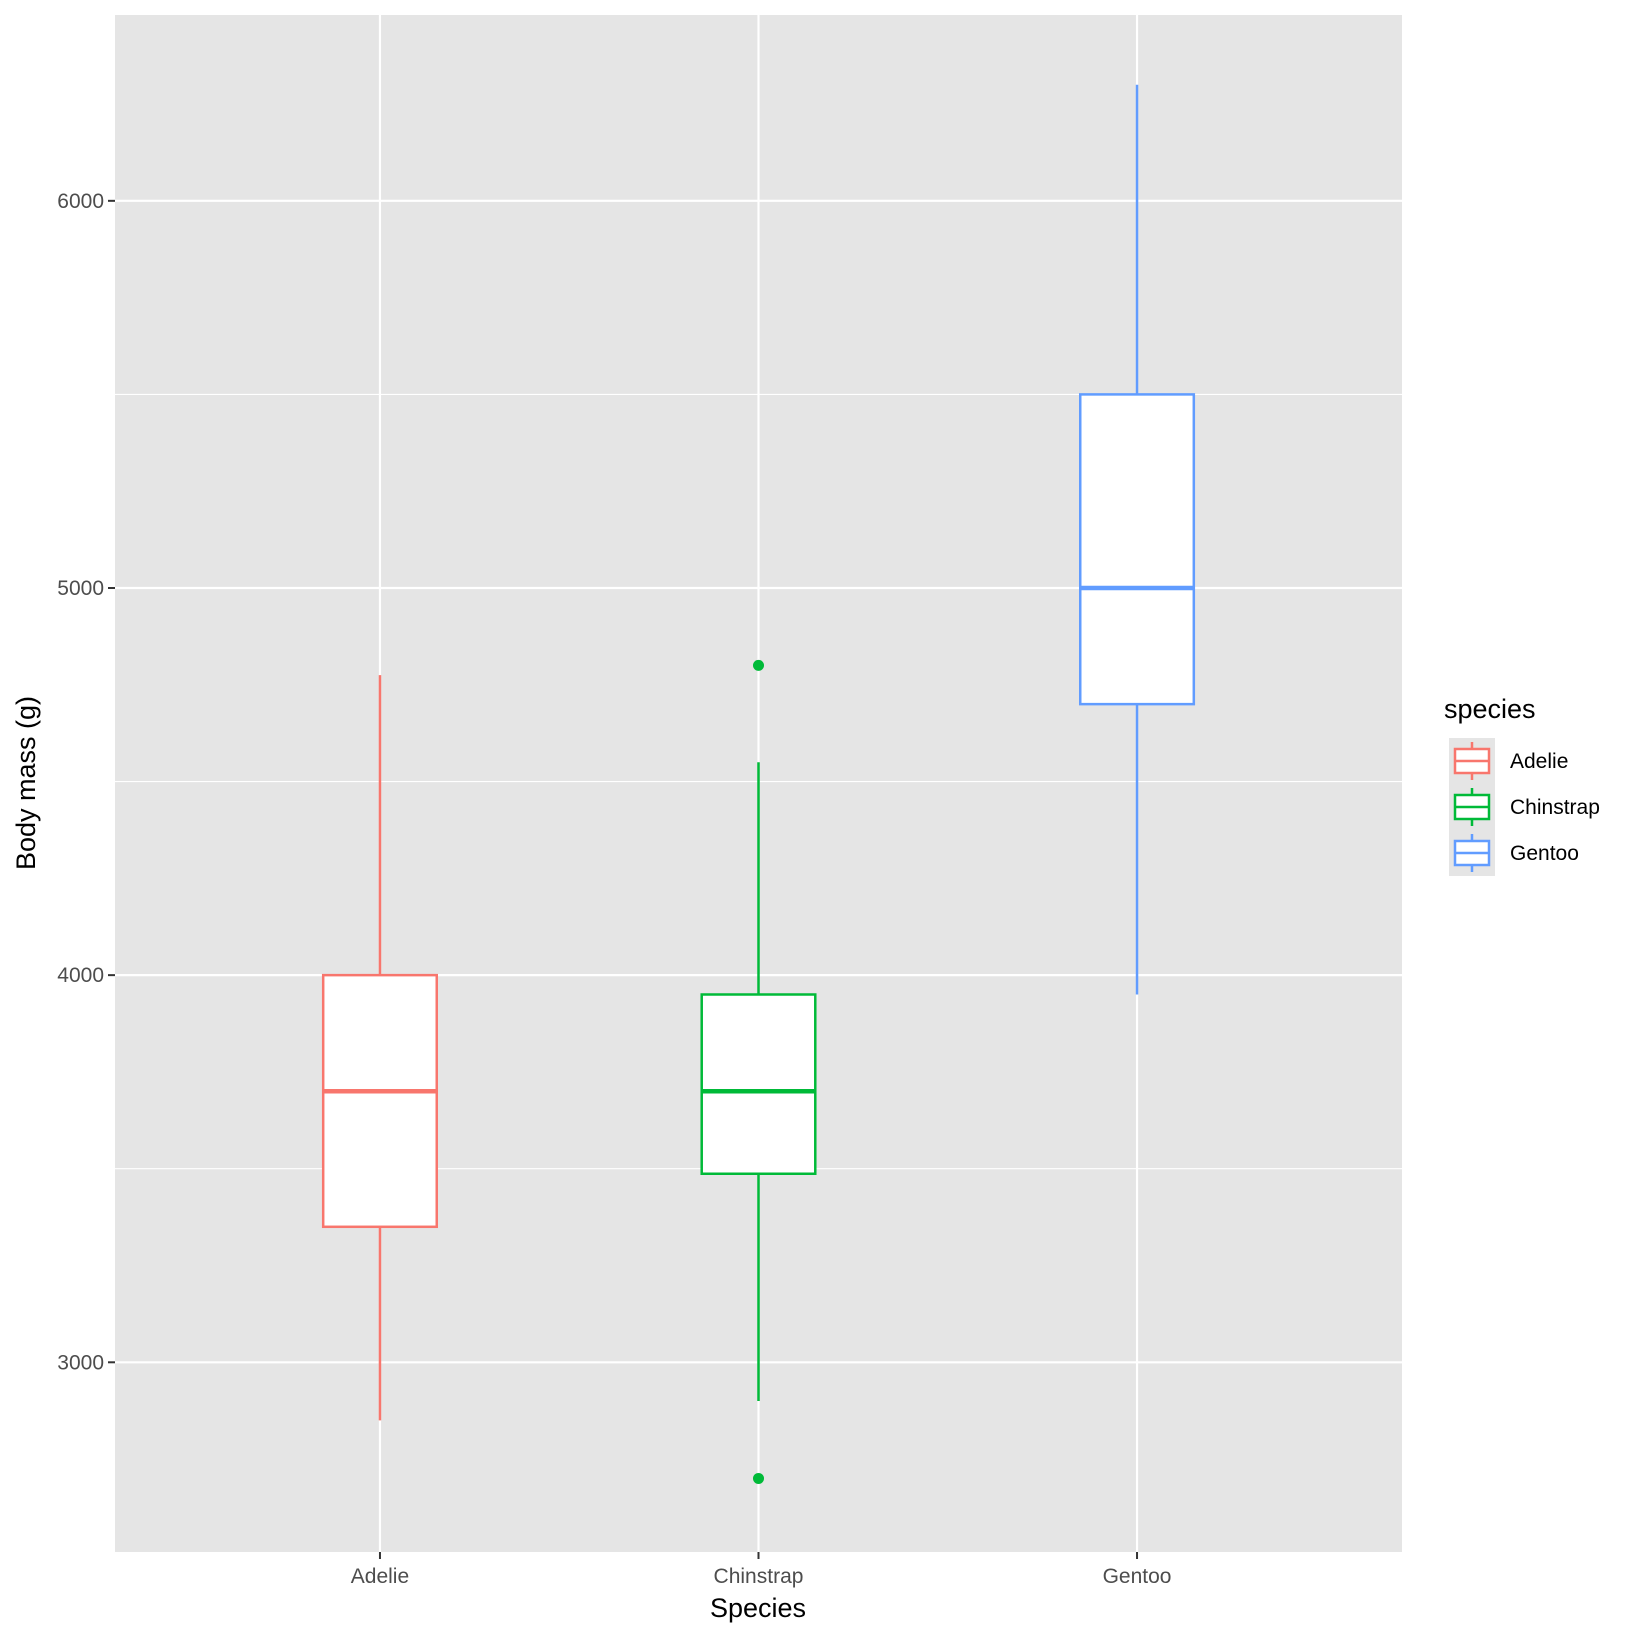 This screenshot has height=1632, width=1632. Describe the element at coordinates (80, 975) in the screenshot. I see `y-tick-label: 4000` at that location.